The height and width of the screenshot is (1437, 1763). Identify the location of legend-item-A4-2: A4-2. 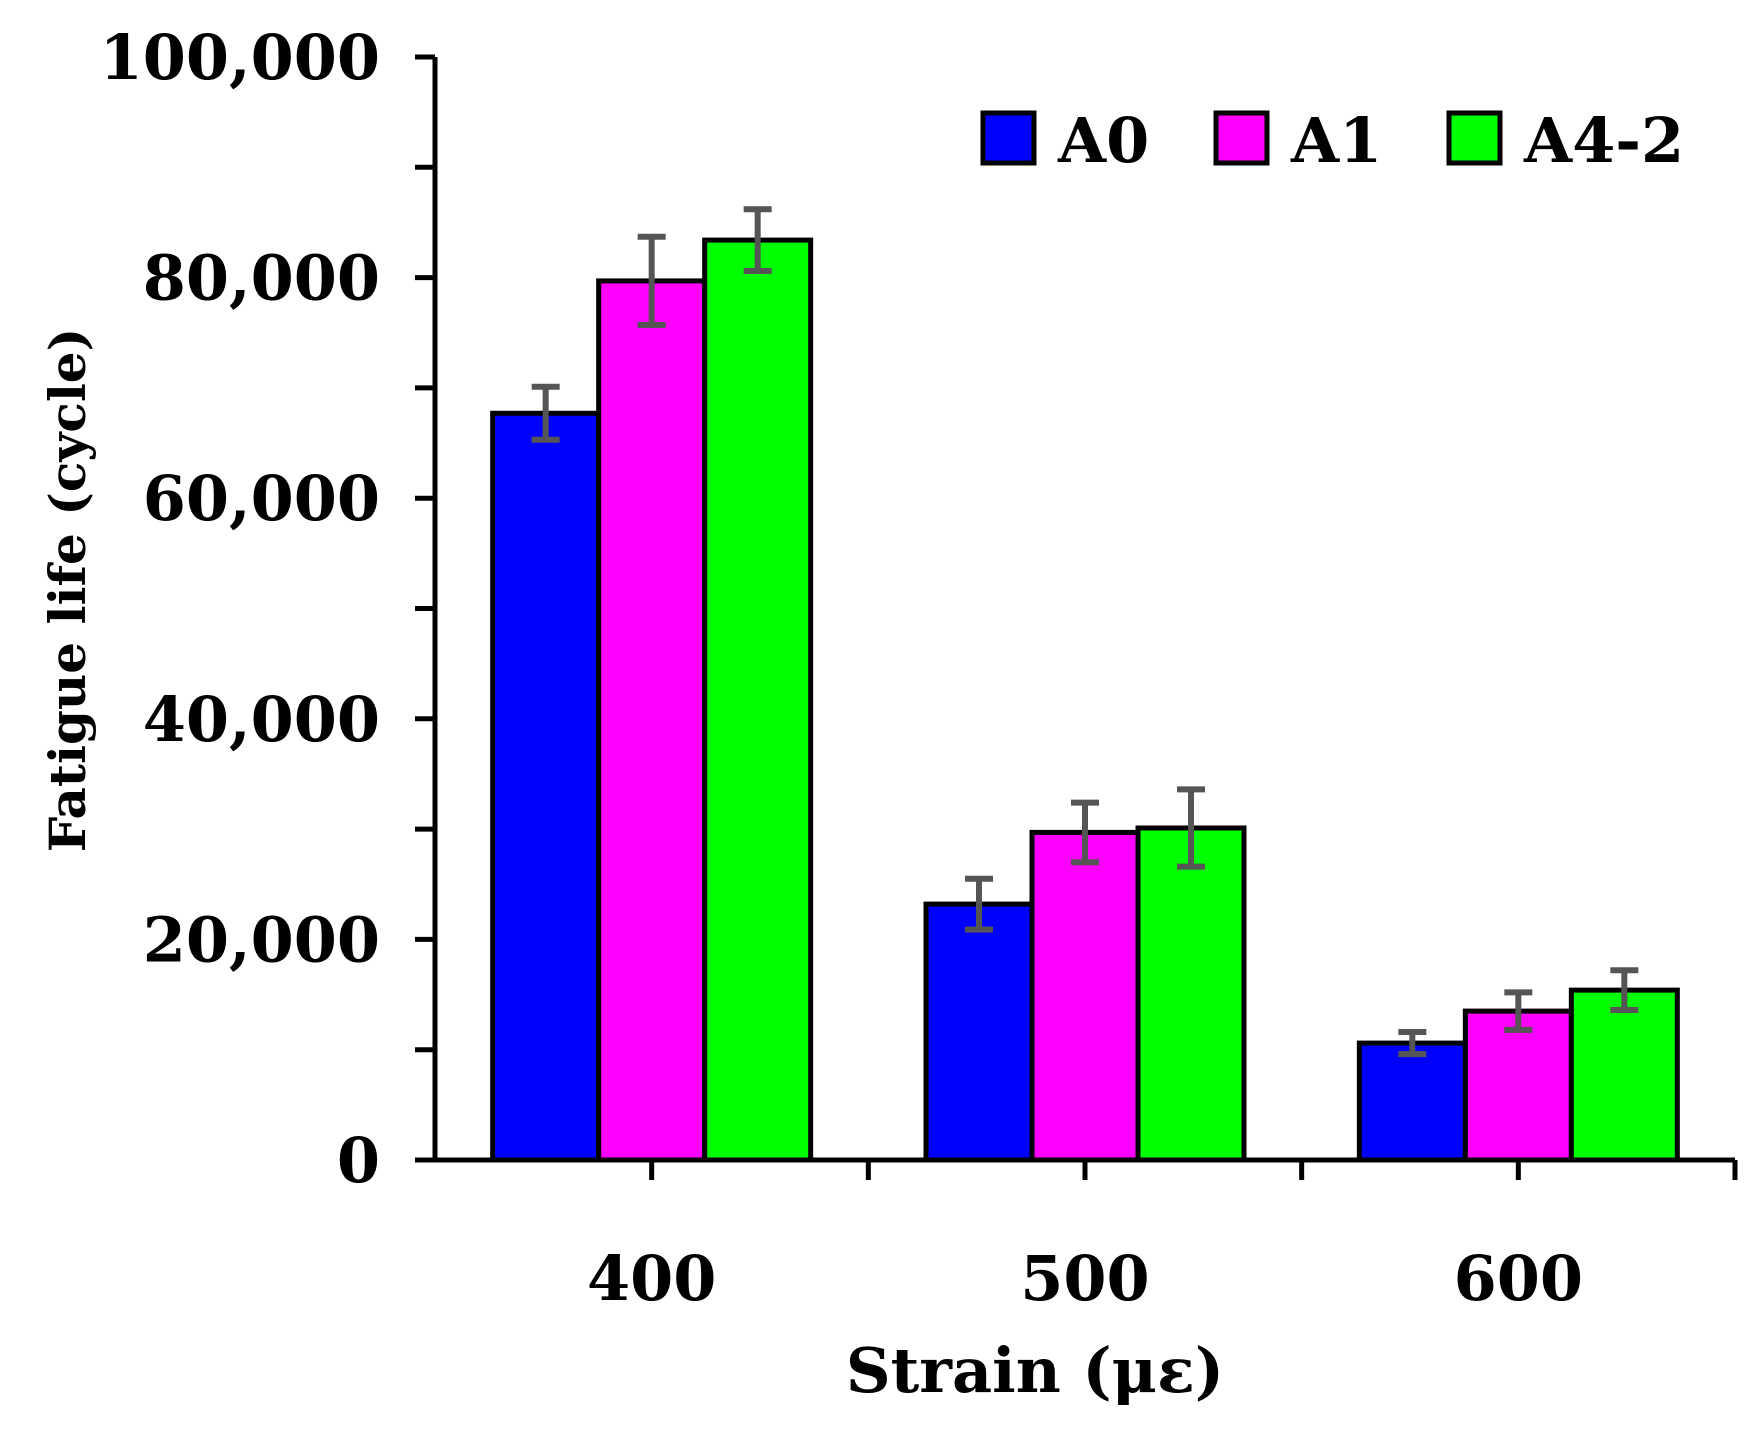
(1565, 140).